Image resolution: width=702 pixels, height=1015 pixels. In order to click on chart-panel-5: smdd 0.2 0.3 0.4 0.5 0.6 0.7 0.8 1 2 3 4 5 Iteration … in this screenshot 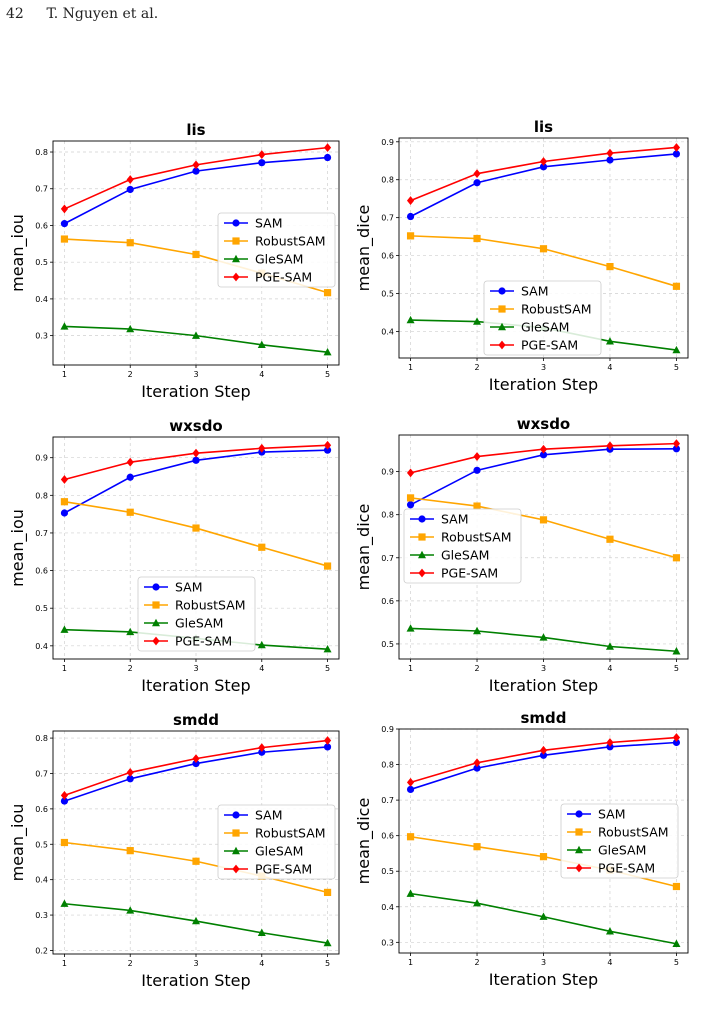, I will do `click(174, 850)`.